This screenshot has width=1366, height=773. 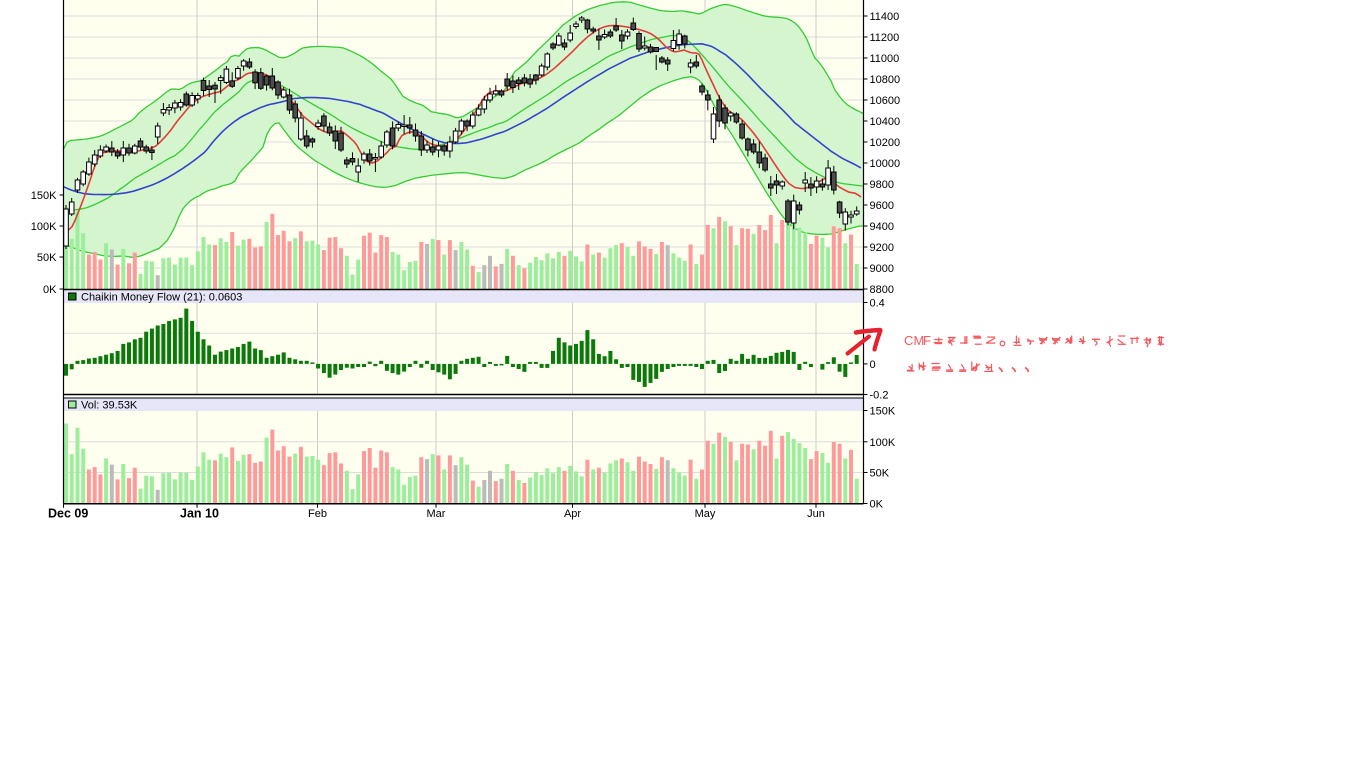 What do you see at coordinates (885, 17) in the screenshot?
I see `svg-text: 11400` at bounding box center [885, 17].